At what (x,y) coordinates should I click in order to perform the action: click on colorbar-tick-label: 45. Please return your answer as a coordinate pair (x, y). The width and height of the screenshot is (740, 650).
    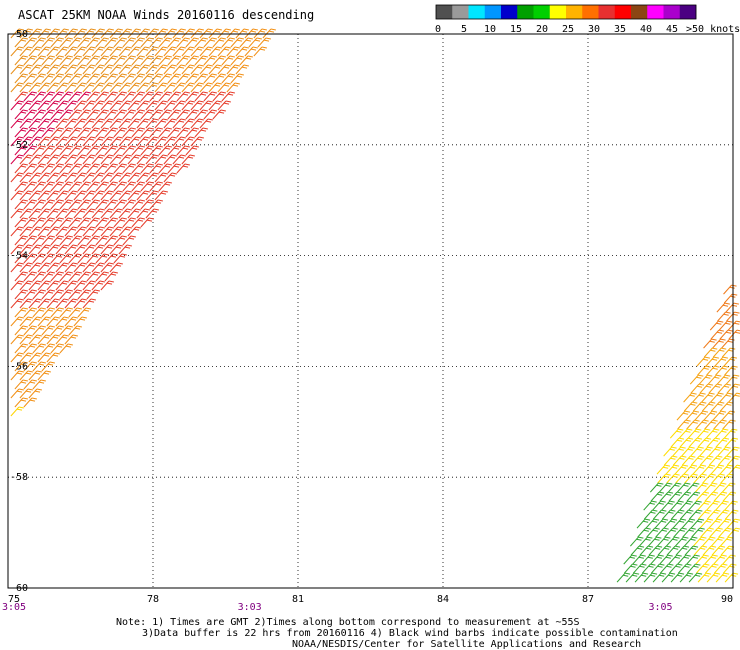
    Looking at the image, I should click on (672, 29).